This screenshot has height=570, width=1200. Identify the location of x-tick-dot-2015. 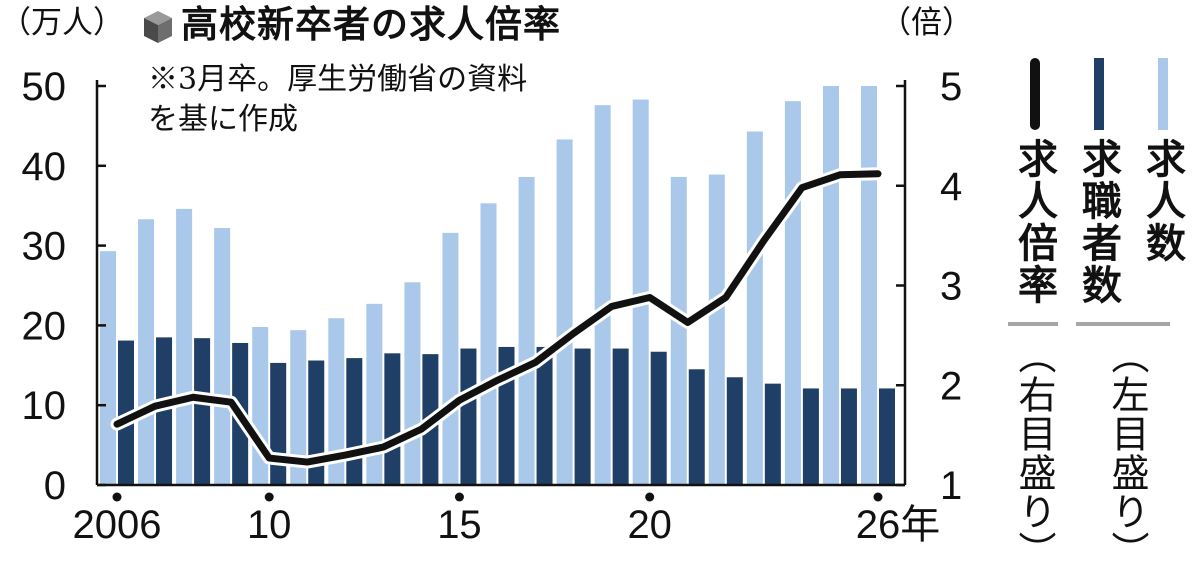
(459, 497).